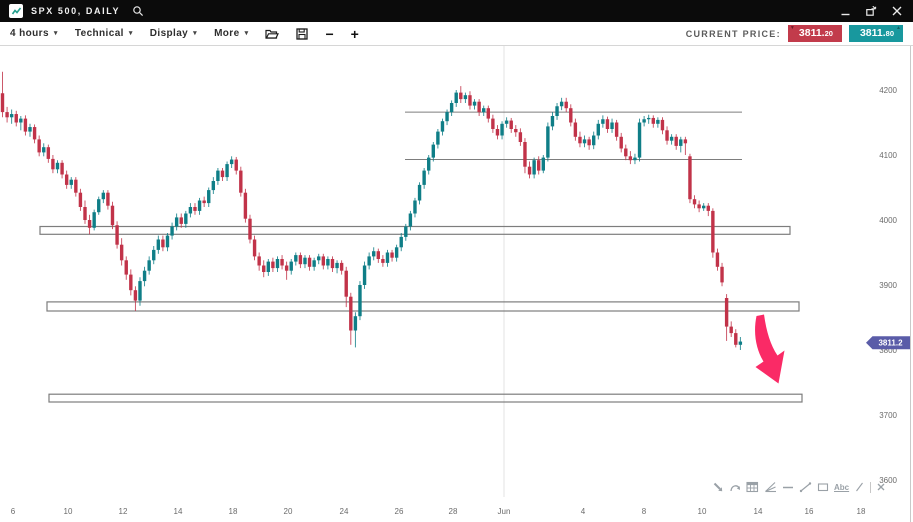 Image resolution: width=913 pixels, height=522 pixels. What do you see at coordinates (828, 34) in the screenshot?
I see `bid-price-dec: 20` at bounding box center [828, 34].